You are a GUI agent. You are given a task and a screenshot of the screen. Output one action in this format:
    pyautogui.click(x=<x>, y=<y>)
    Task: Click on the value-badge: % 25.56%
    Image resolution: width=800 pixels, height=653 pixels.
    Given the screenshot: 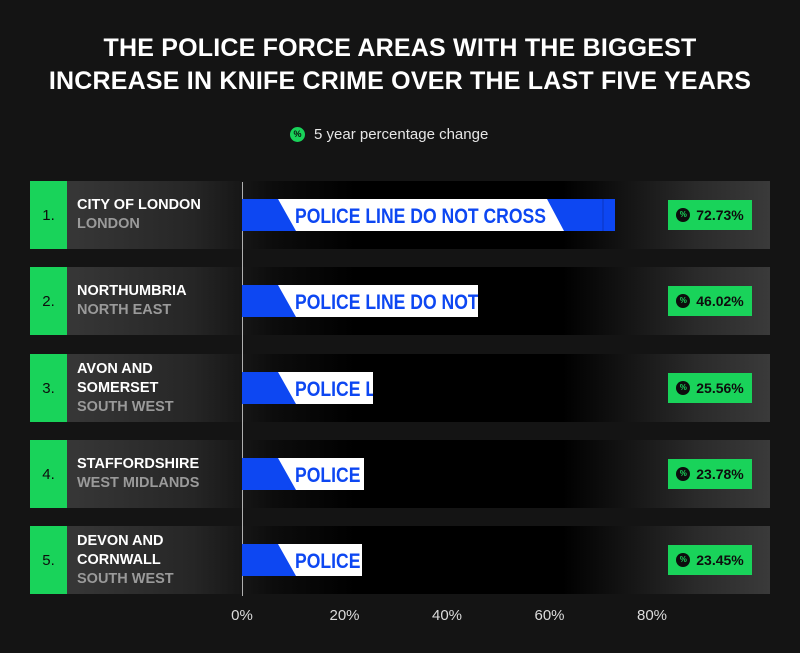 What is the action you would take?
    pyautogui.click(x=710, y=388)
    